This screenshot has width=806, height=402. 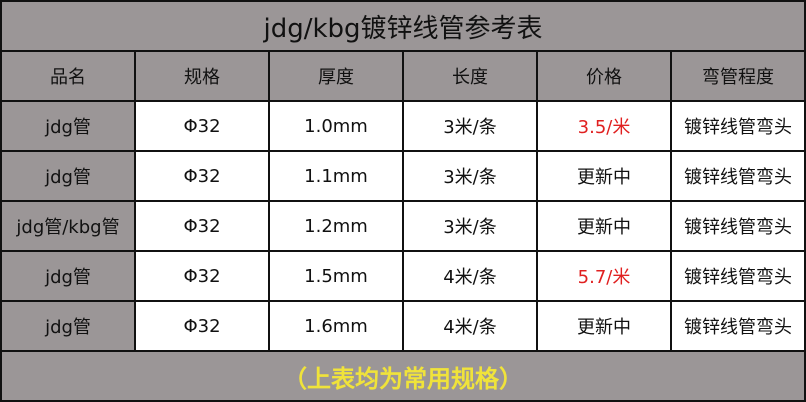 I want to click on header-length: 长度, so click(x=470, y=76).